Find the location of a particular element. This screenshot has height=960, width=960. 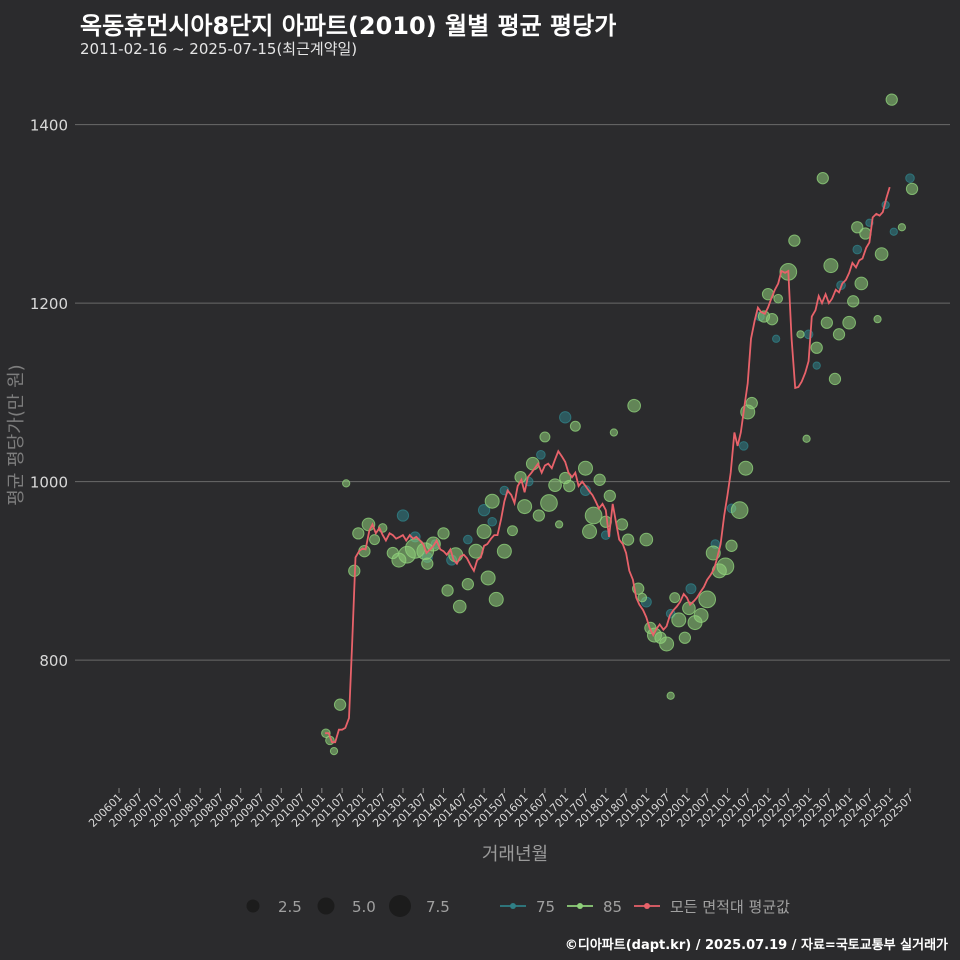

y-tick-label: 1000 is located at coordinates (49, 483).